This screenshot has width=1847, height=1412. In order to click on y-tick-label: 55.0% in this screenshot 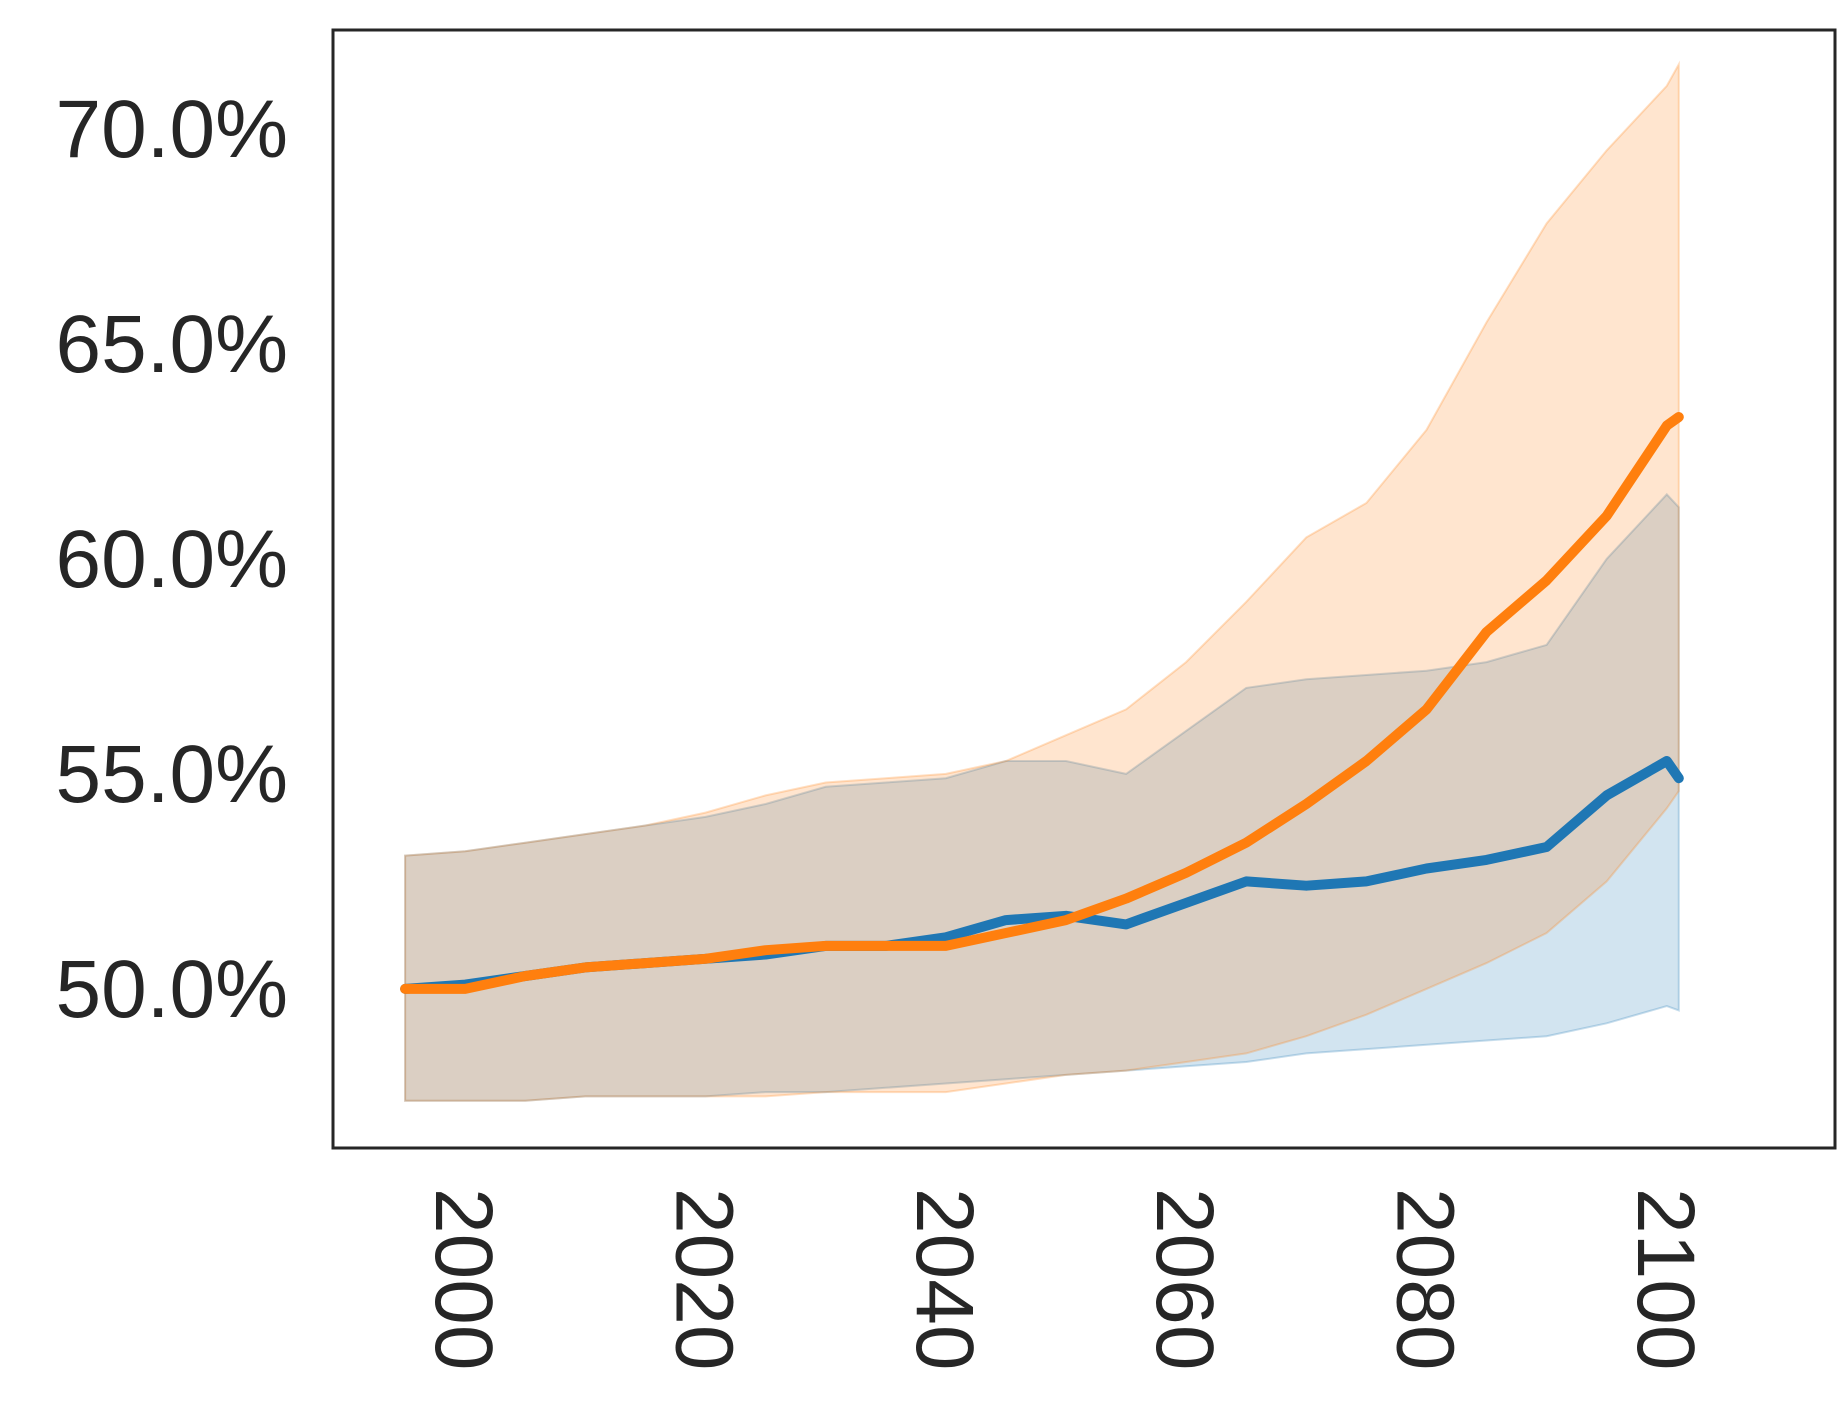, I will do `click(171, 774)`.